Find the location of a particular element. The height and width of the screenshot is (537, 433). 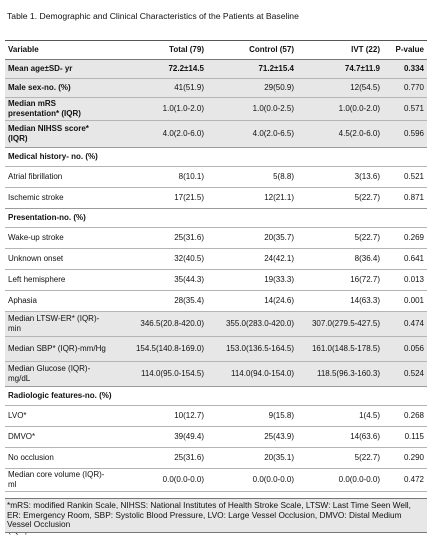

cell-p-value: 0.290 is located at coordinates (405, 458).